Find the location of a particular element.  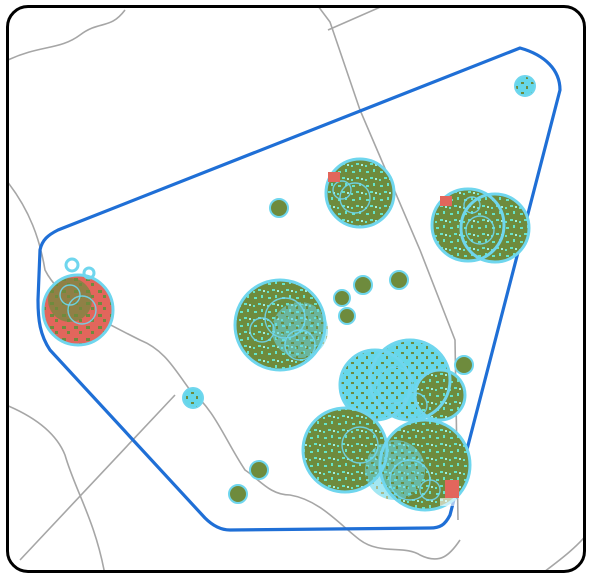

site-cluster-central is located at coordinates (280, 325).